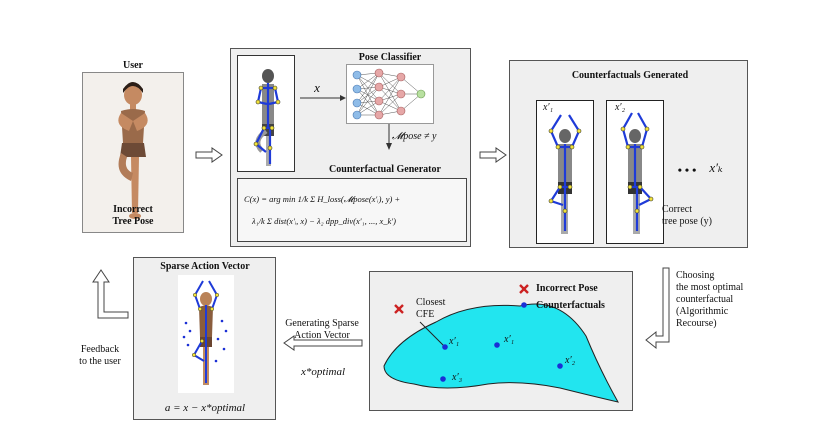 The height and width of the screenshot is (426, 817). I want to click on choosing-line5: Recourse), so click(696, 323).